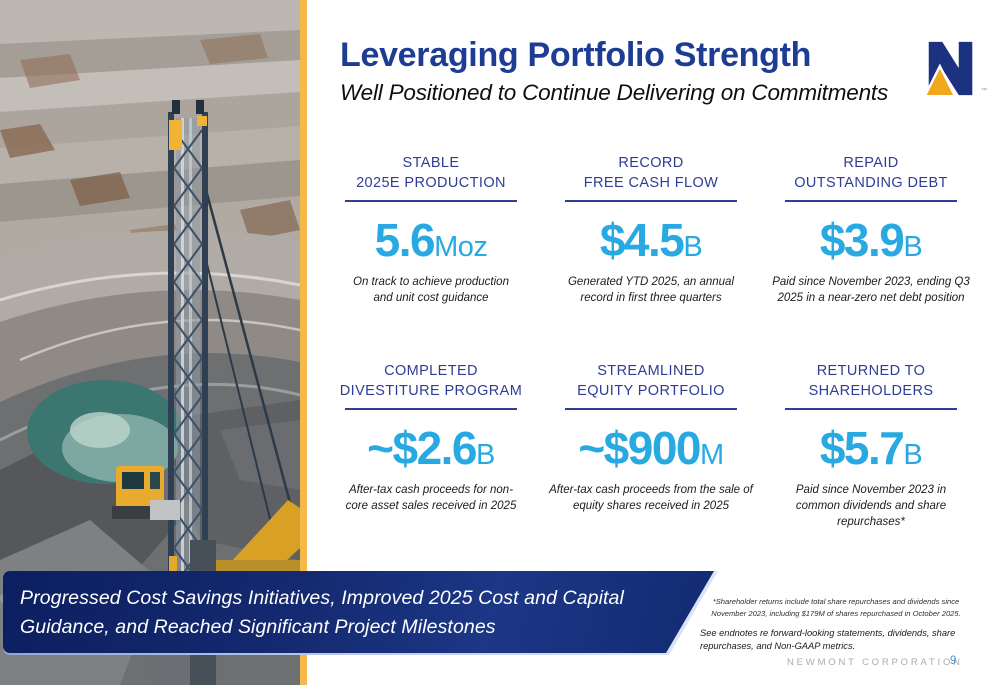  I want to click on stat-value: ~$2.6, so click(422, 447).